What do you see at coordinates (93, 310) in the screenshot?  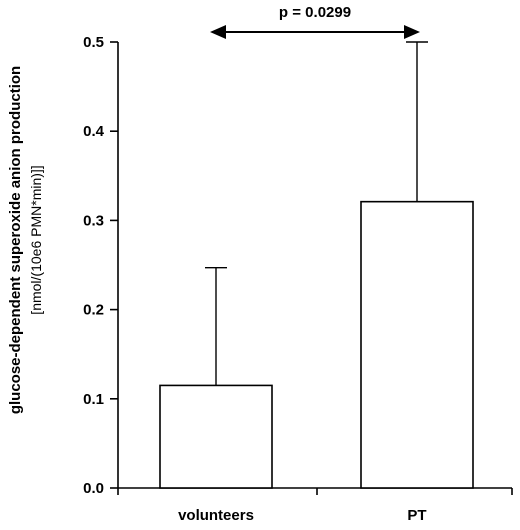 I see `y-tick-label: 0.2` at bounding box center [93, 310].